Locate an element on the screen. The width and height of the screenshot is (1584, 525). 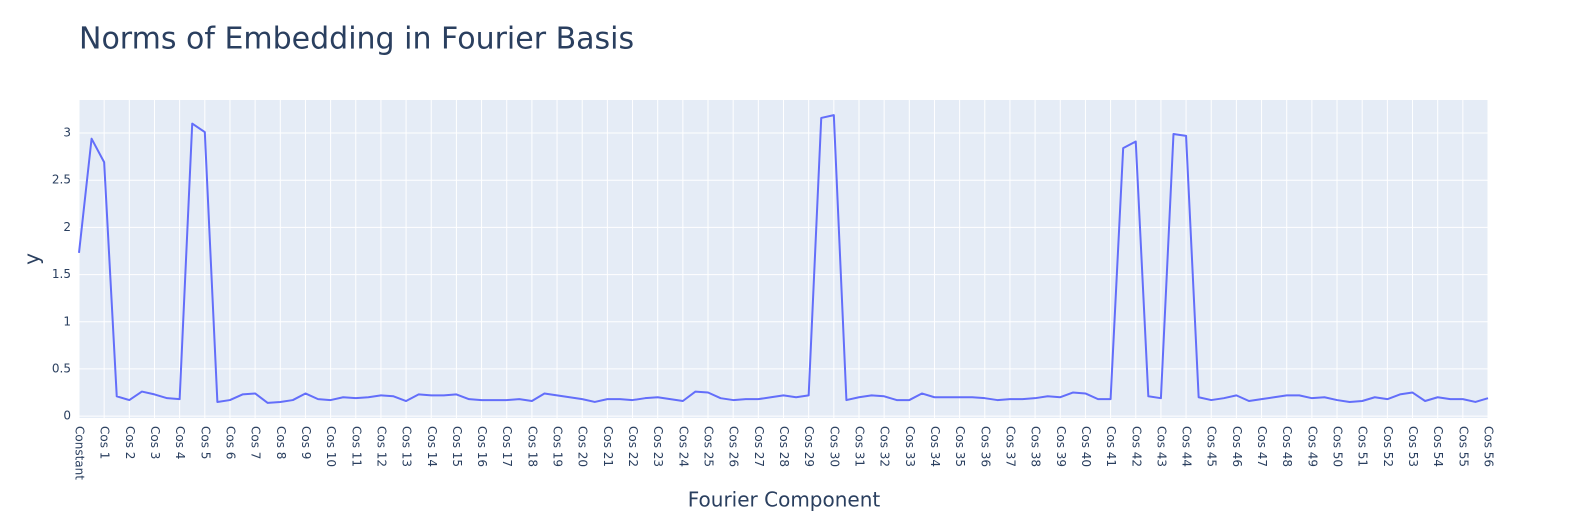
x-tick-label: Cos 41 is located at coordinates (1111, 446).